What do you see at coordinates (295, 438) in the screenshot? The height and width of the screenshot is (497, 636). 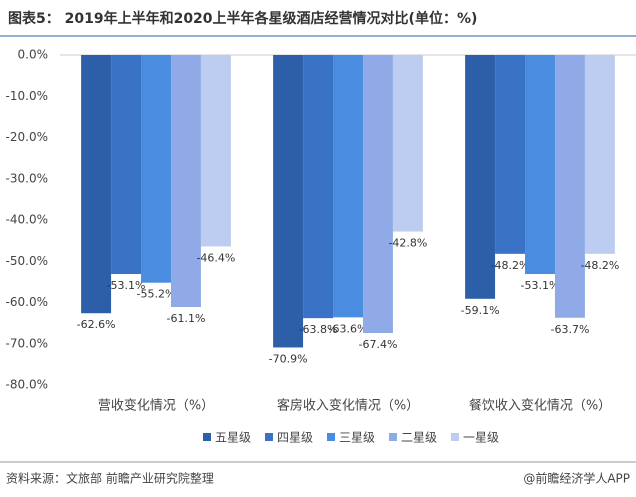 I see `legend-label: 四星级` at bounding box center [295, 438].